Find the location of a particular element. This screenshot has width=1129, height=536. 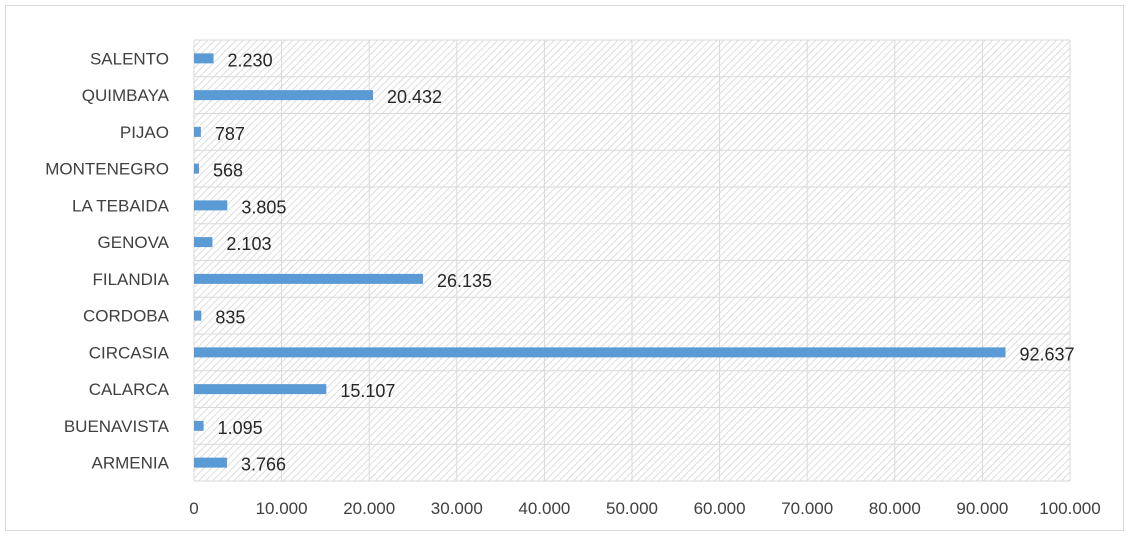

bar-pijao is located at coordinates (197, 131).